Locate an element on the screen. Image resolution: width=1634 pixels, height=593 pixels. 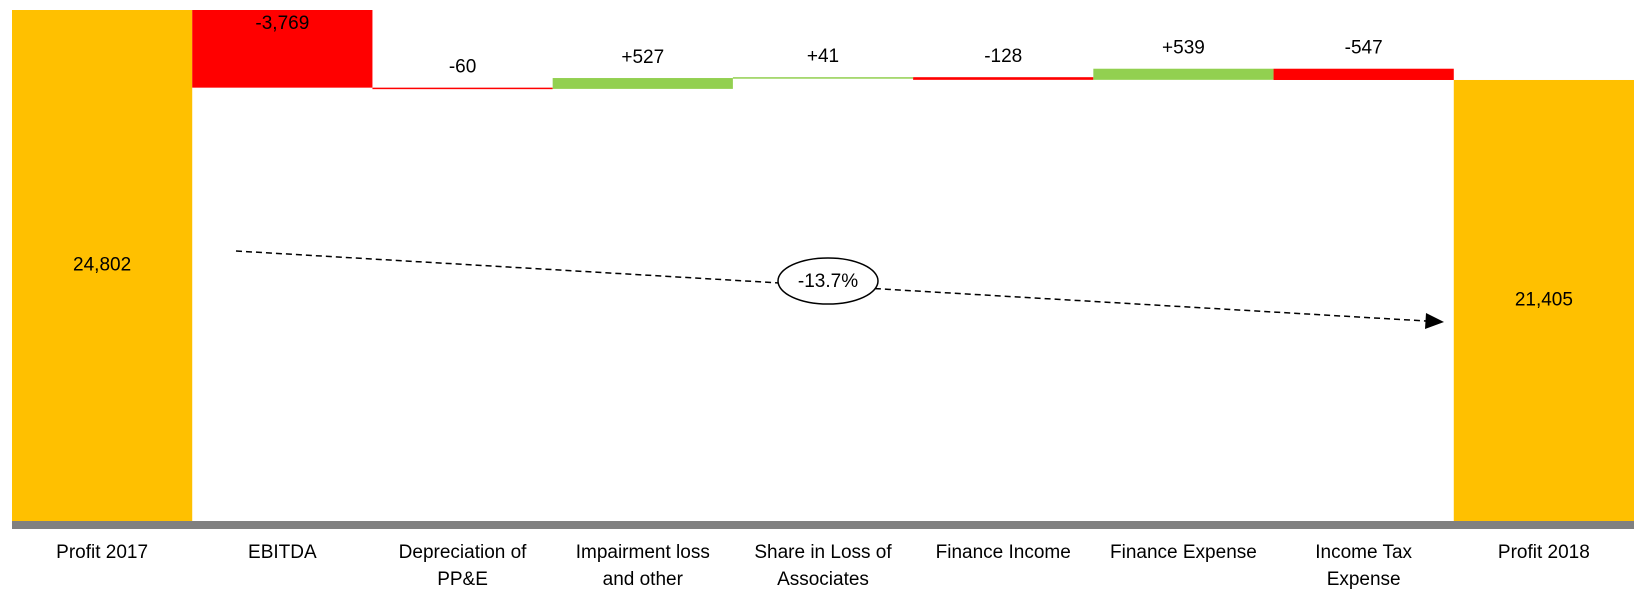
x-tick-label: Profit 2017 is located at coordinates (102, 552).